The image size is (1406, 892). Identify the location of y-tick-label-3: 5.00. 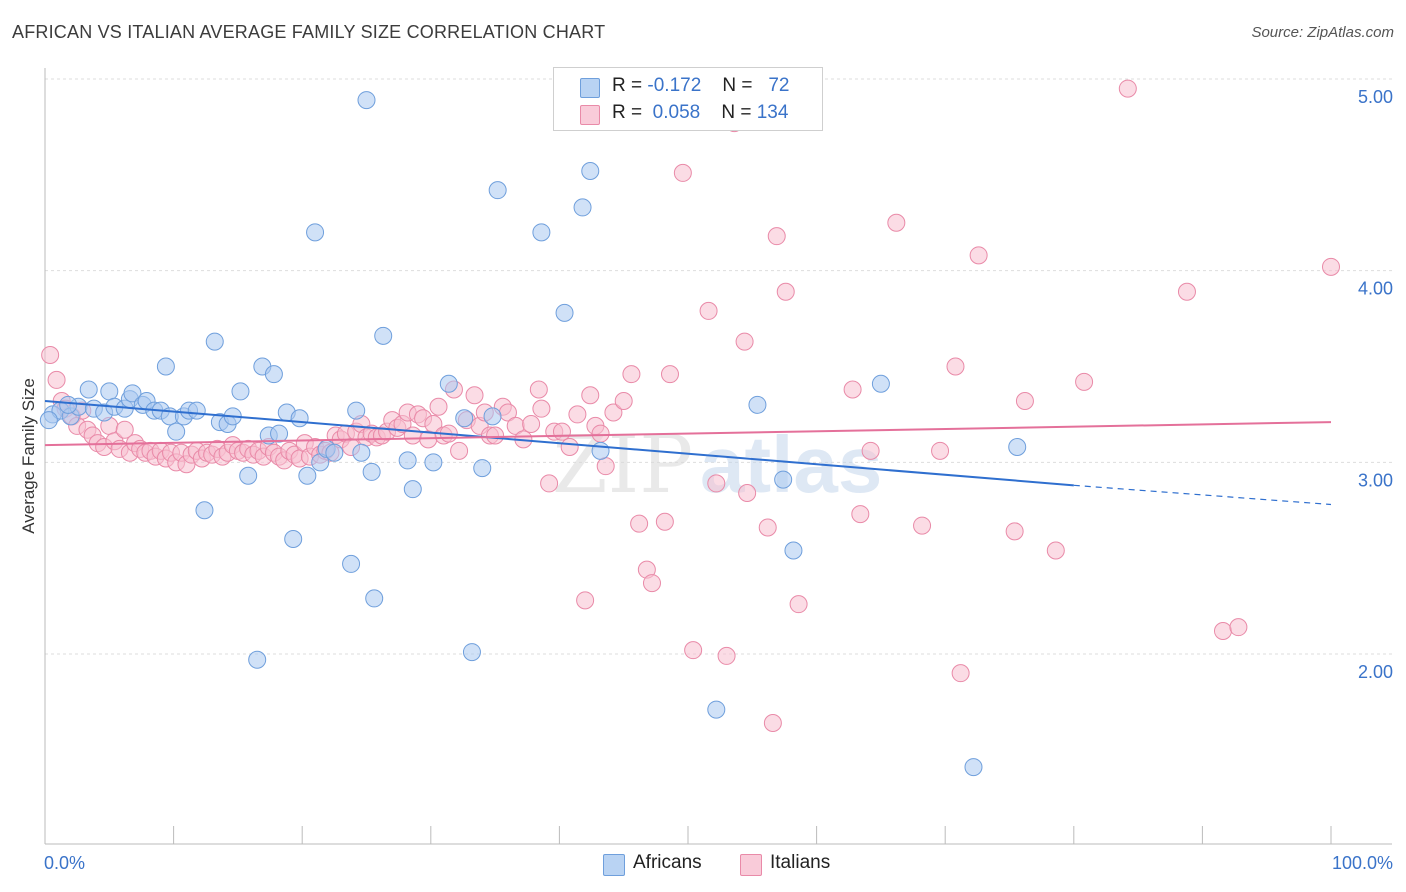
(1375, 97).